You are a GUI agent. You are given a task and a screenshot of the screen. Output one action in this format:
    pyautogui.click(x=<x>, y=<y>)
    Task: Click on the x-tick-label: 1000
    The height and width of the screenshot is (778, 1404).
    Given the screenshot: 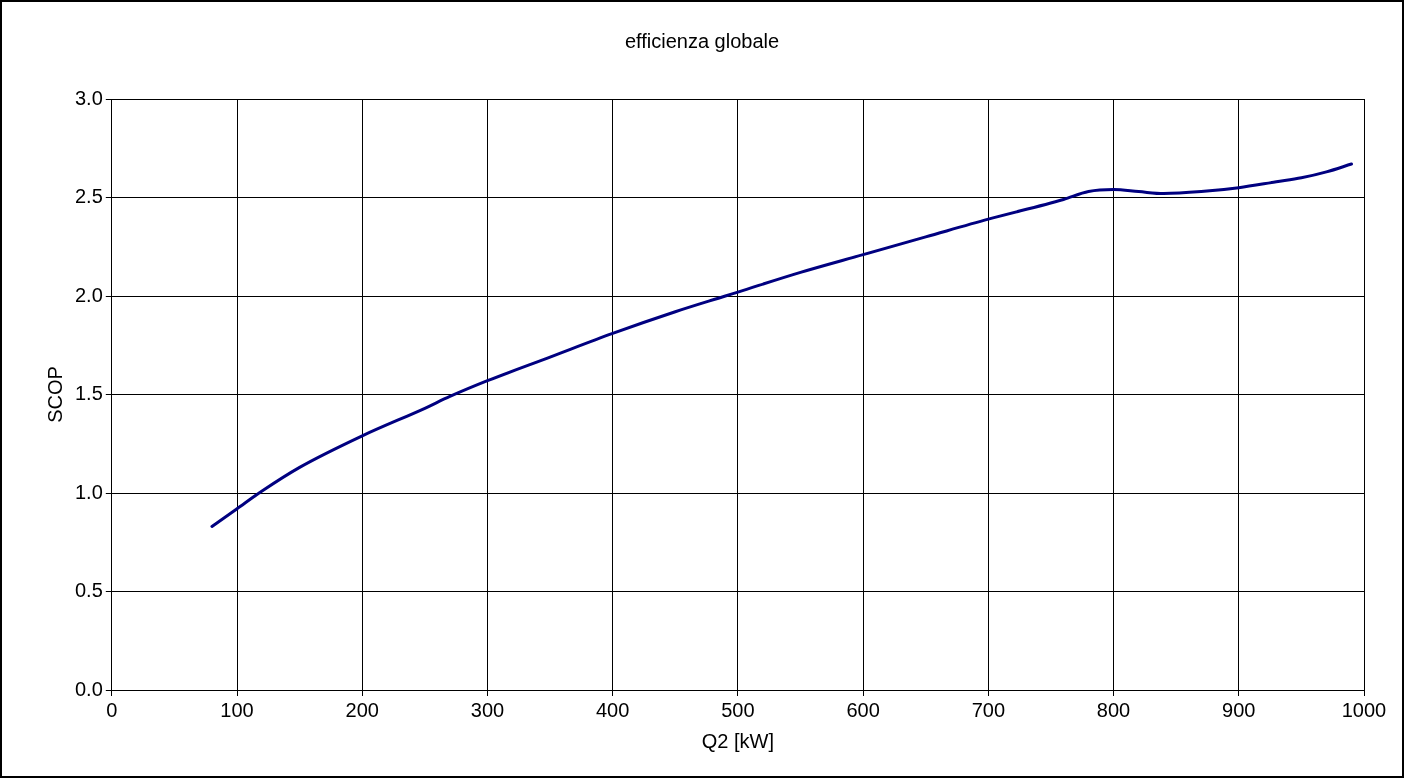 What is the action you would take?
    pyautogui.click(x=1364, y=709)
    